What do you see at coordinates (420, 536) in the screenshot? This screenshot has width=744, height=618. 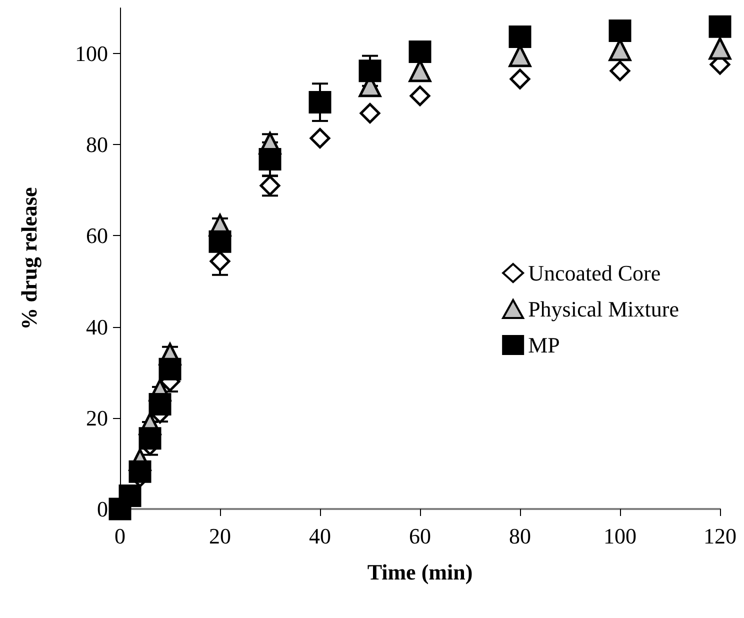 I see `x-tick-label: 60` at bounding box center [420, 536].